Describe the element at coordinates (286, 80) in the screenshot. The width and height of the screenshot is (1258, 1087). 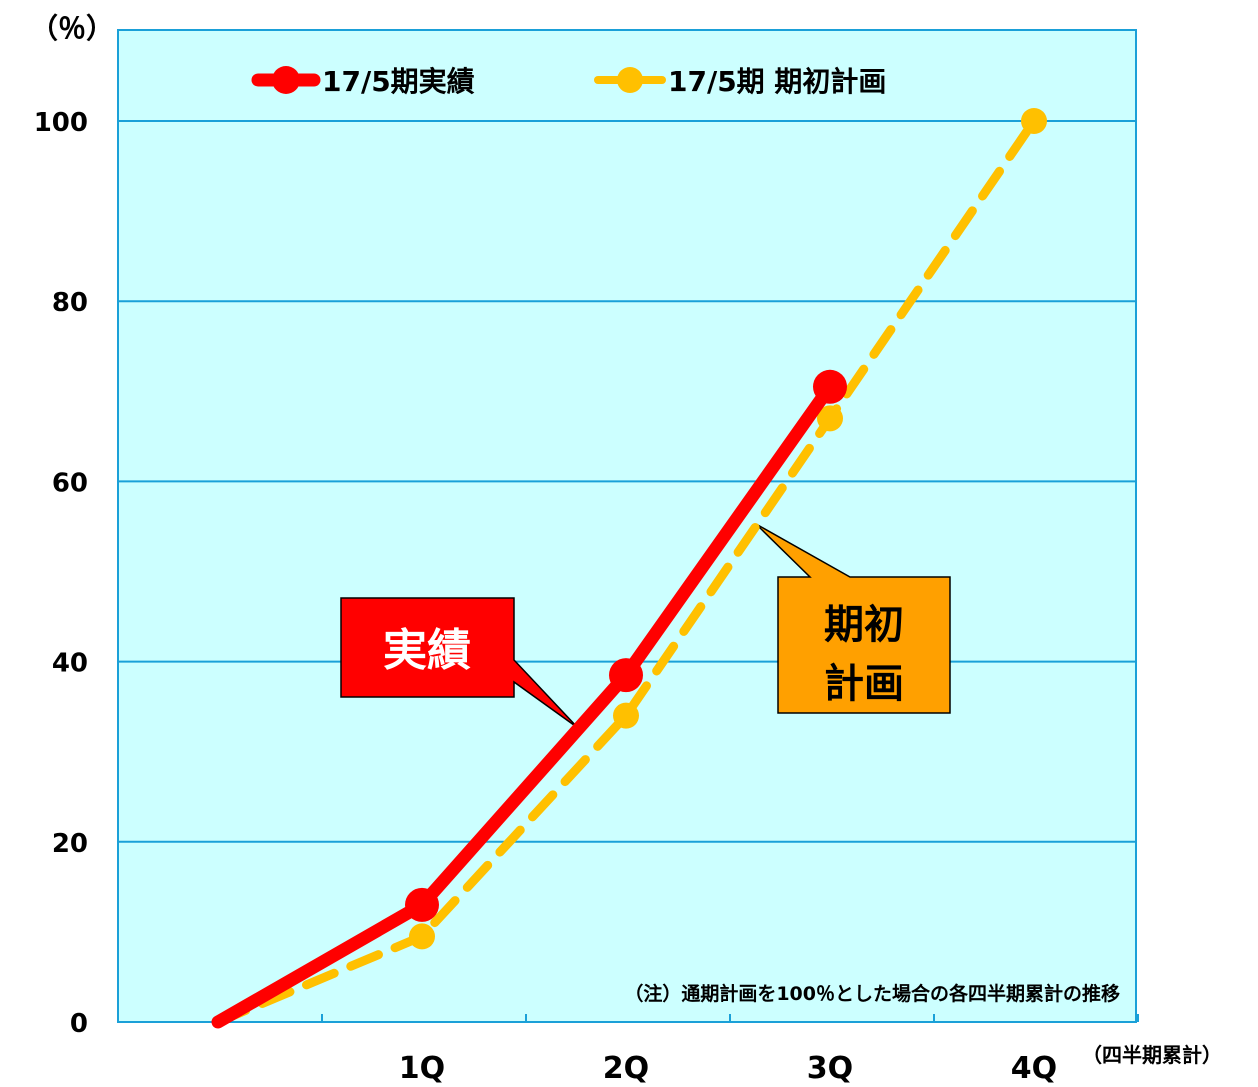
I see `legend-marker-actual` at that location.